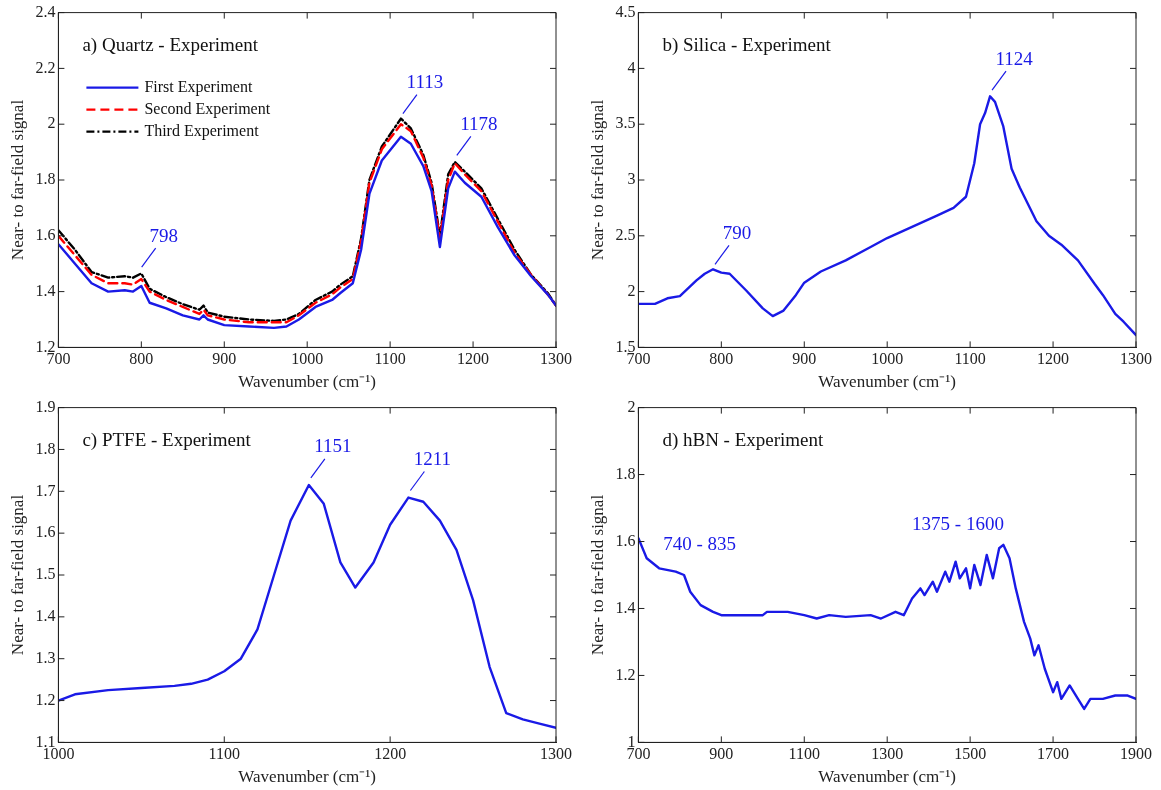 The width and height of the screenshot is (1161, 790). I want to click on legend-label: First Experiment, so click(198, 86).